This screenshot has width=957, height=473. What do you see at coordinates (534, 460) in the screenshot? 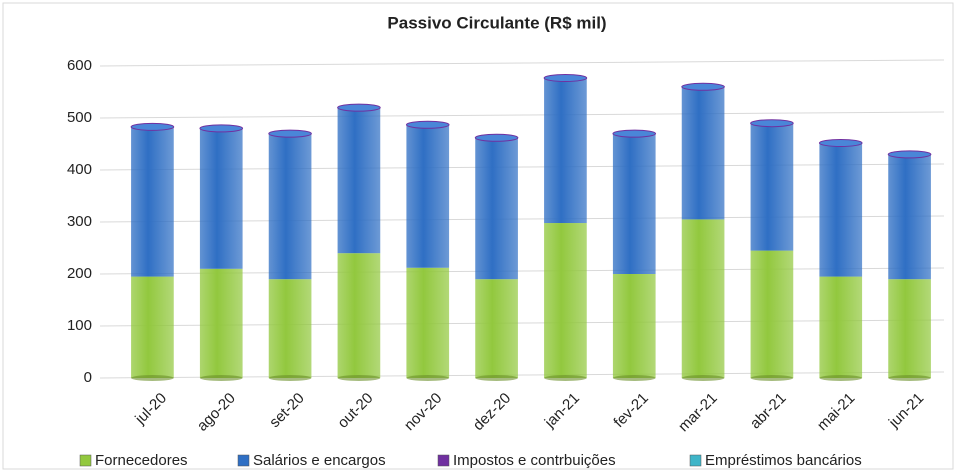
I see `legend-label: Impostos e contrbuições` at bounding box center [534, 460].